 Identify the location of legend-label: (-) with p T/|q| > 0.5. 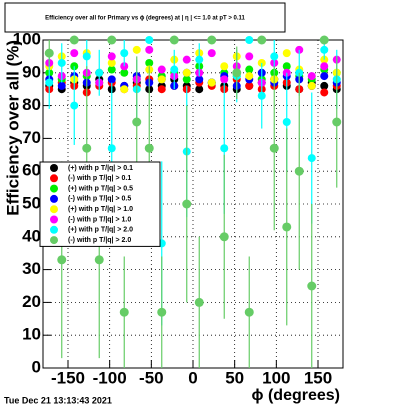
(99, 199).